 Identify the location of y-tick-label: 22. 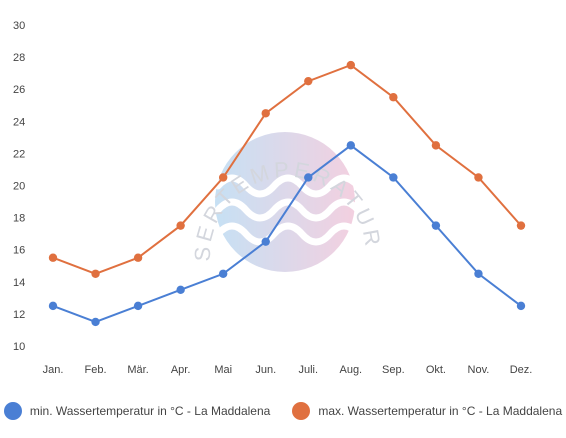
(19, 154).